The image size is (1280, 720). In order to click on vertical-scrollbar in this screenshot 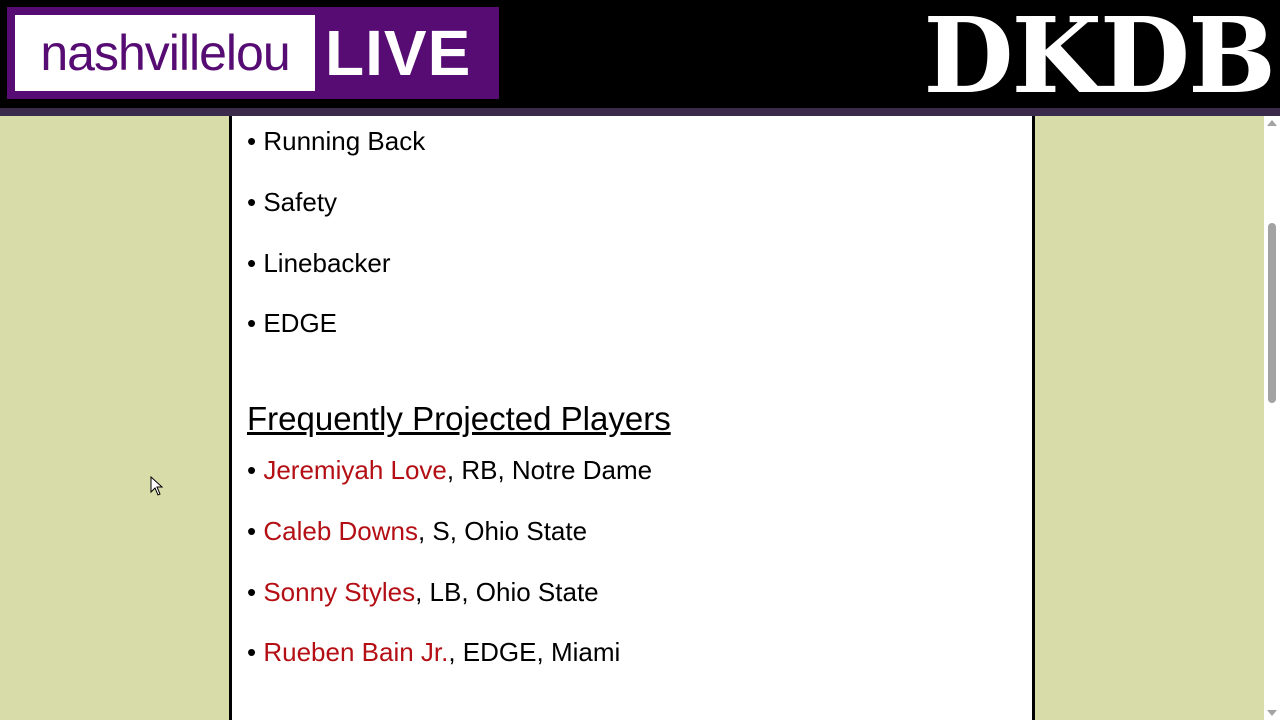, I will do `click(1272, 418)`.